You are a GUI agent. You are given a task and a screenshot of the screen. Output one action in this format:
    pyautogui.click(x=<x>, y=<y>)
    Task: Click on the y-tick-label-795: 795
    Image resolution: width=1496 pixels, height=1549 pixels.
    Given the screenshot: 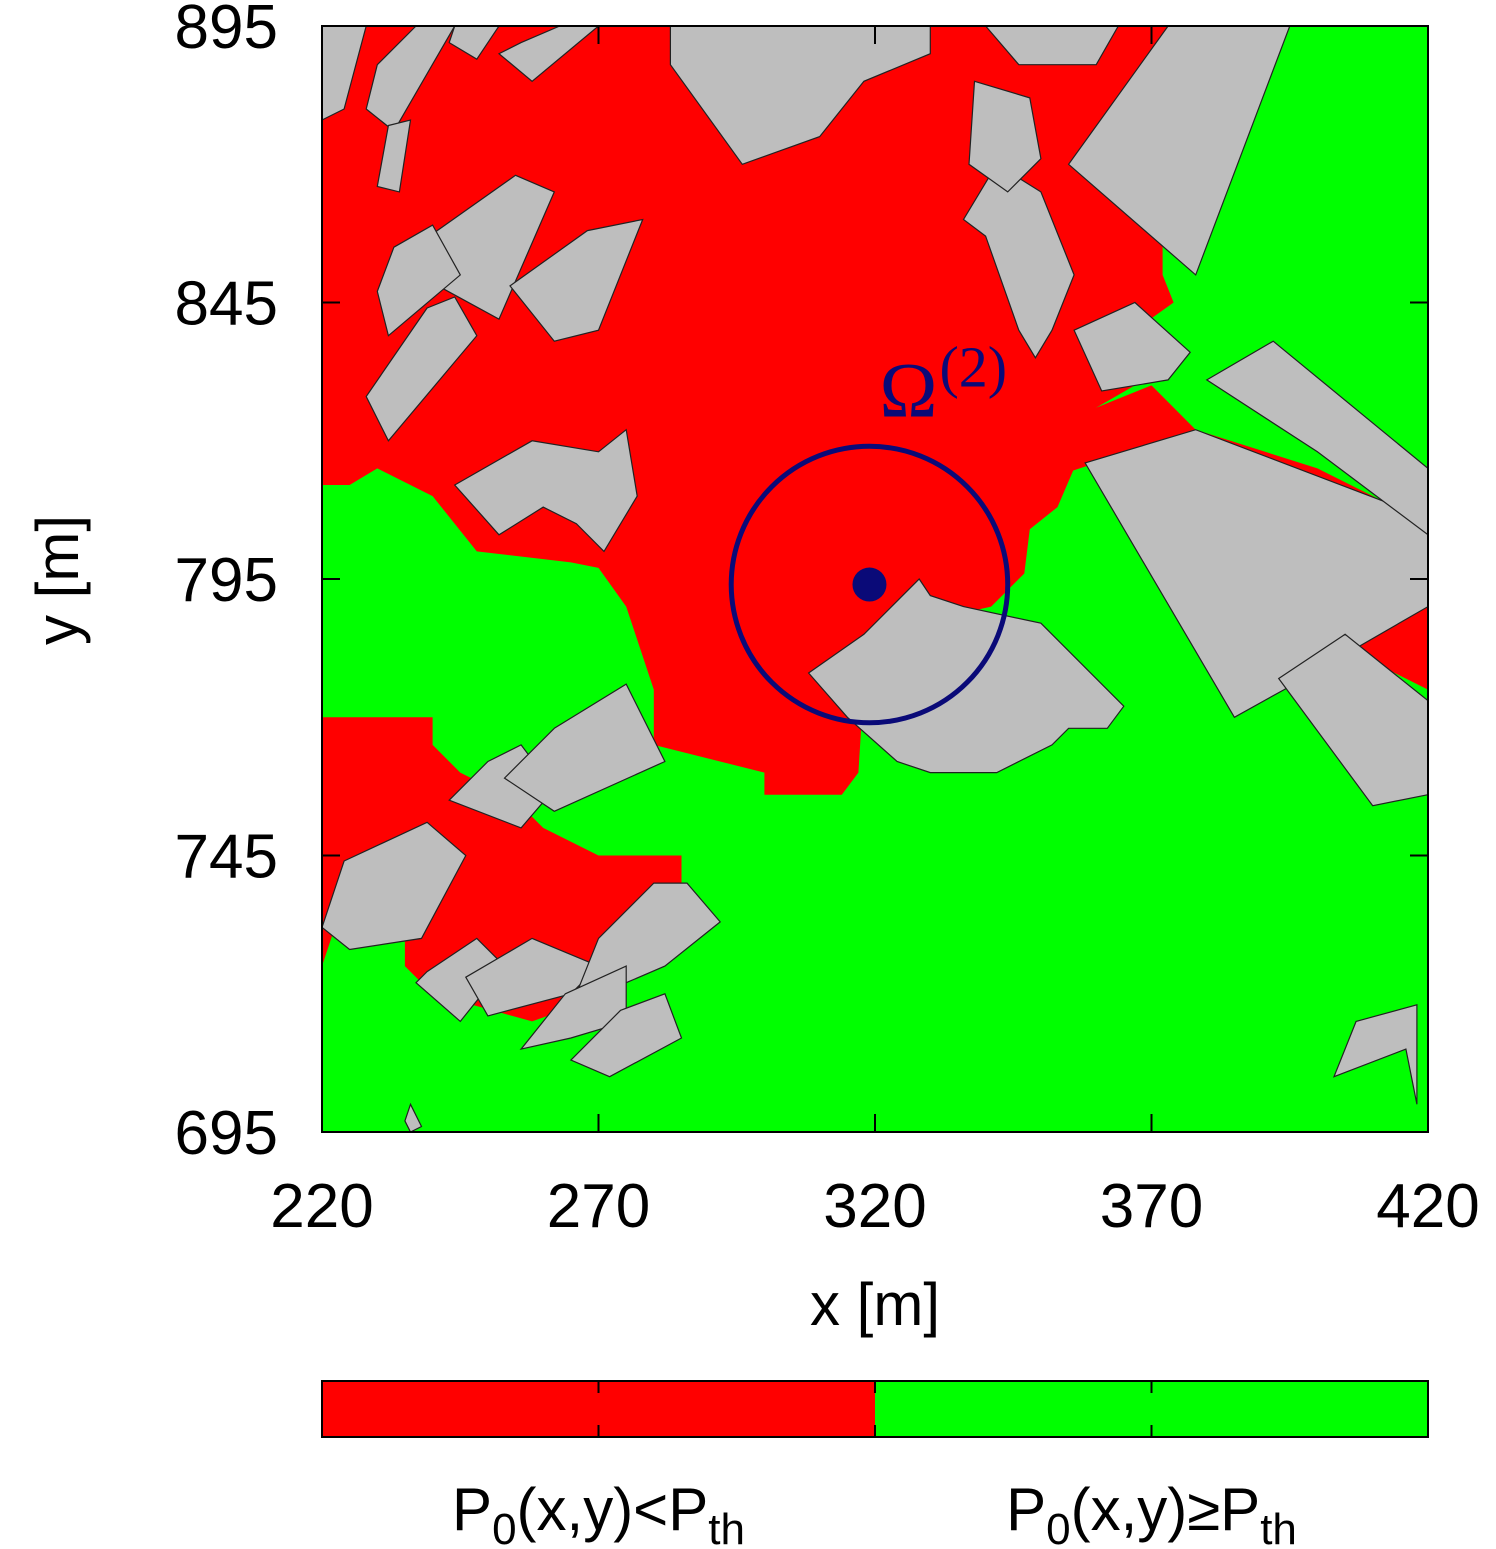 What is the action you would take?
    pyautogui.click(x=226, y=580)
    